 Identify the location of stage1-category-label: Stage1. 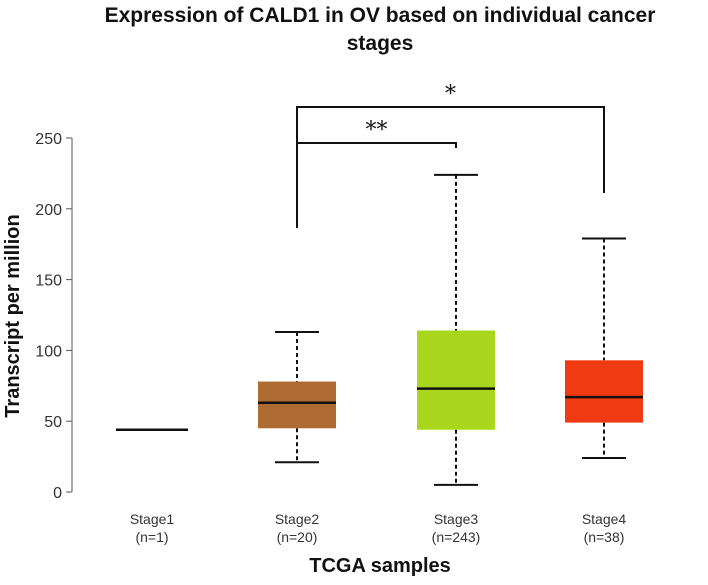
(152, 519).